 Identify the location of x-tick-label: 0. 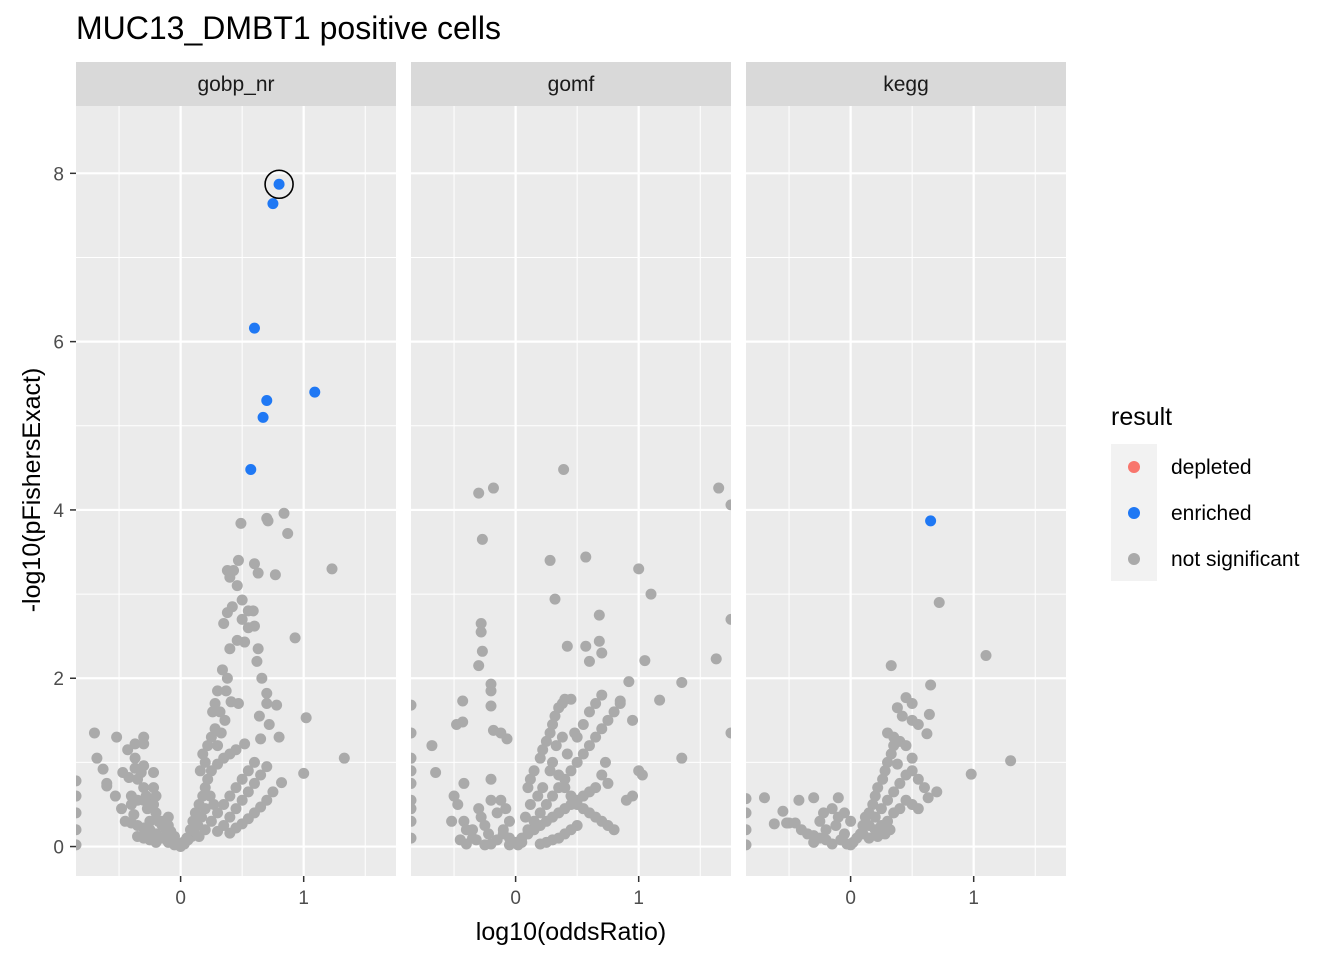
(850, 898).